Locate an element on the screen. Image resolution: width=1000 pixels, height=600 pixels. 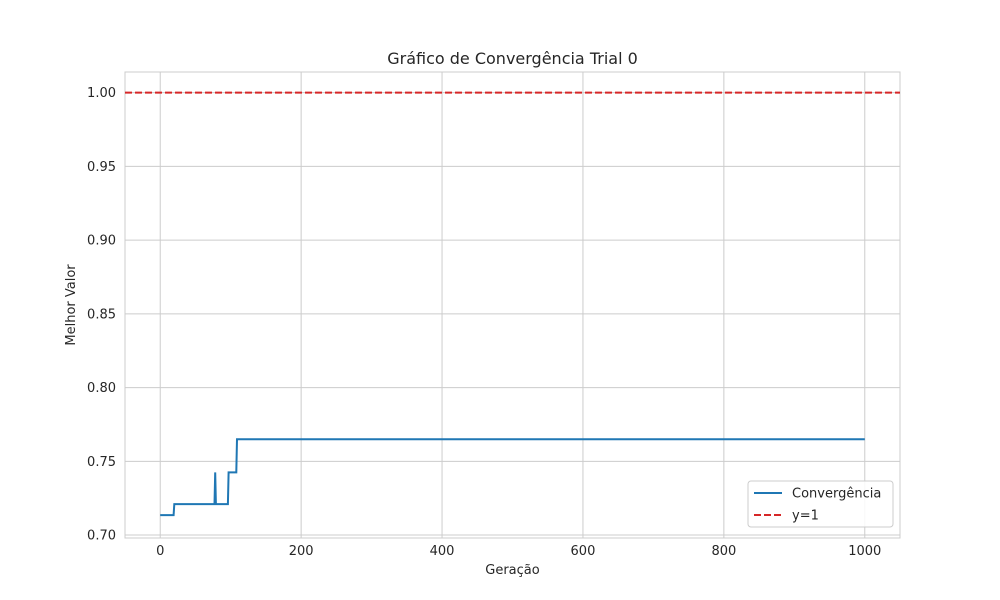
x-tick-label: 0 is located at coordinates (160, 551).